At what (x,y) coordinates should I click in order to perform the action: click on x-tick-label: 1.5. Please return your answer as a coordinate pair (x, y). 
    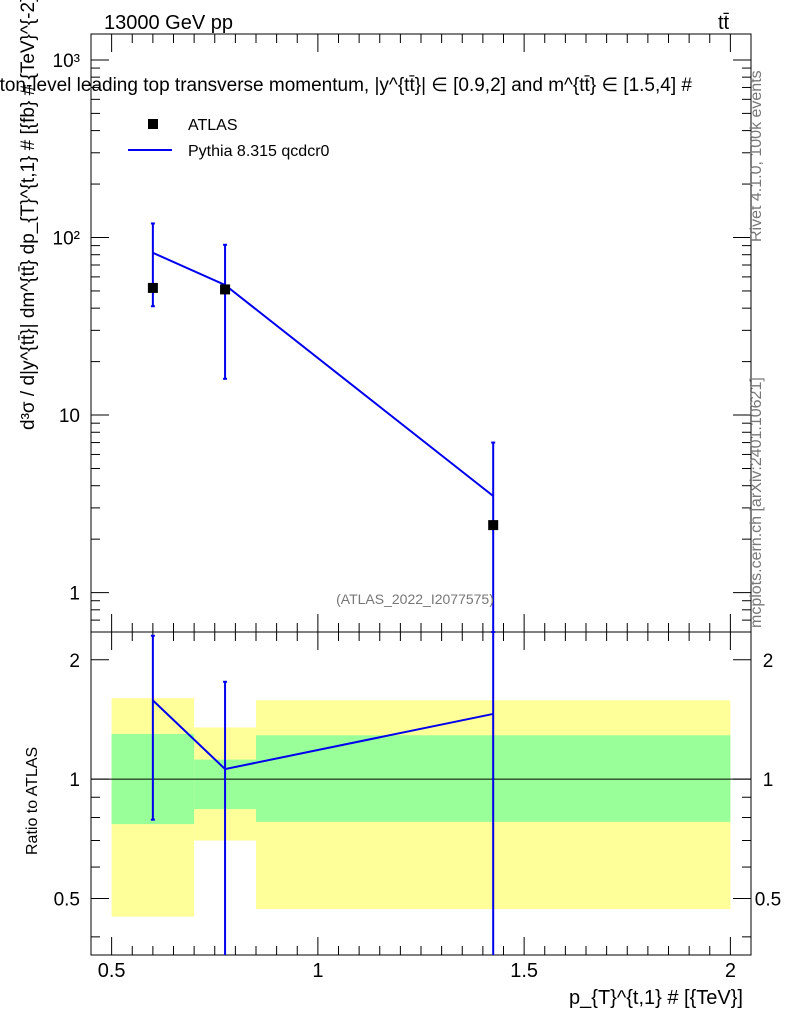
    Looking at the image, I should click on (524, 971).